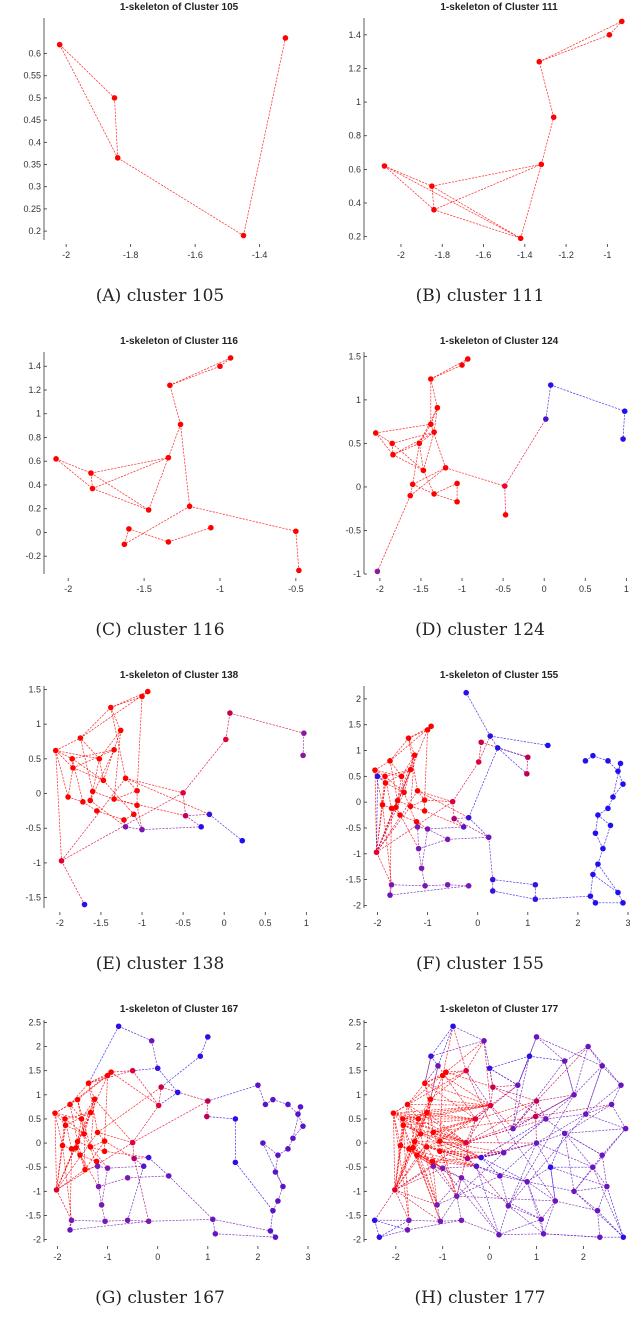 This screenshot has width=640, height=1337. I want to click on x-tick-label: -1.2, so click(566, 255).